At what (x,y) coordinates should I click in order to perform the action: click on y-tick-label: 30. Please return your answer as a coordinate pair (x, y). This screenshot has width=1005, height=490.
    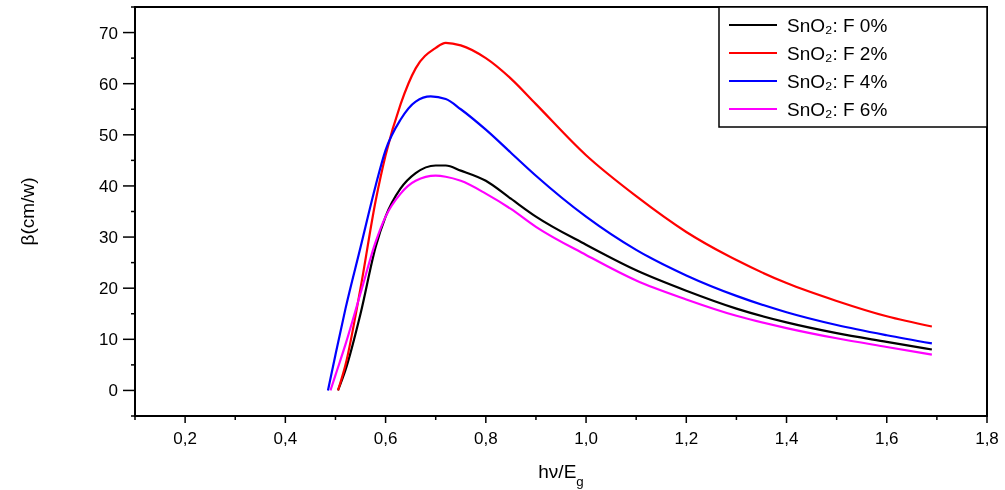
    Looking at the image, I should click on (108, 238).